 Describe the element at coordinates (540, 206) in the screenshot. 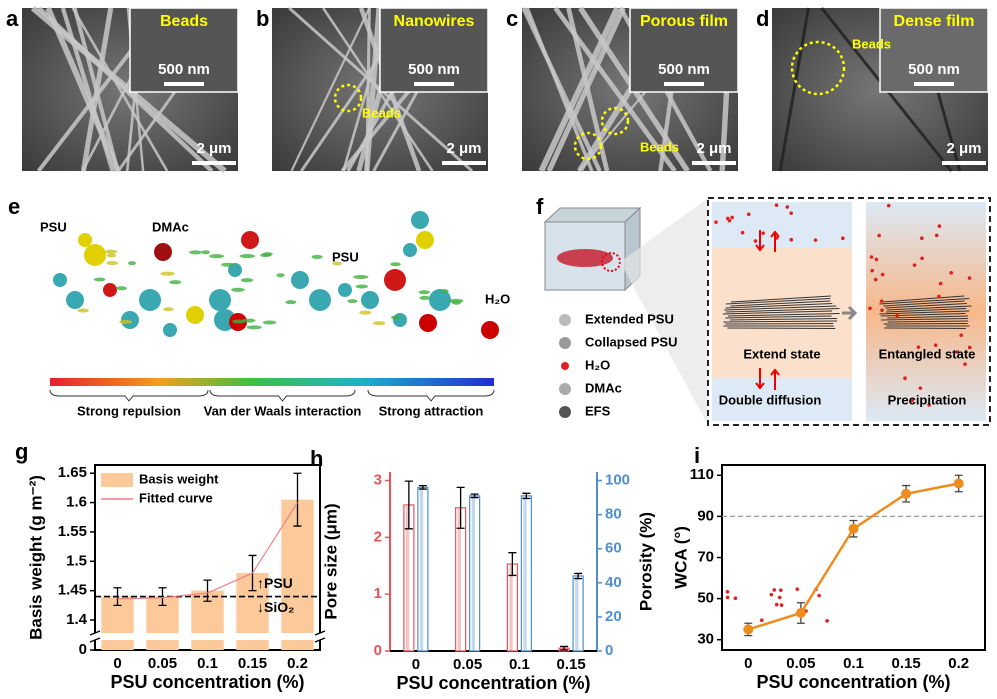

I see `panel-letter: f` at that location.